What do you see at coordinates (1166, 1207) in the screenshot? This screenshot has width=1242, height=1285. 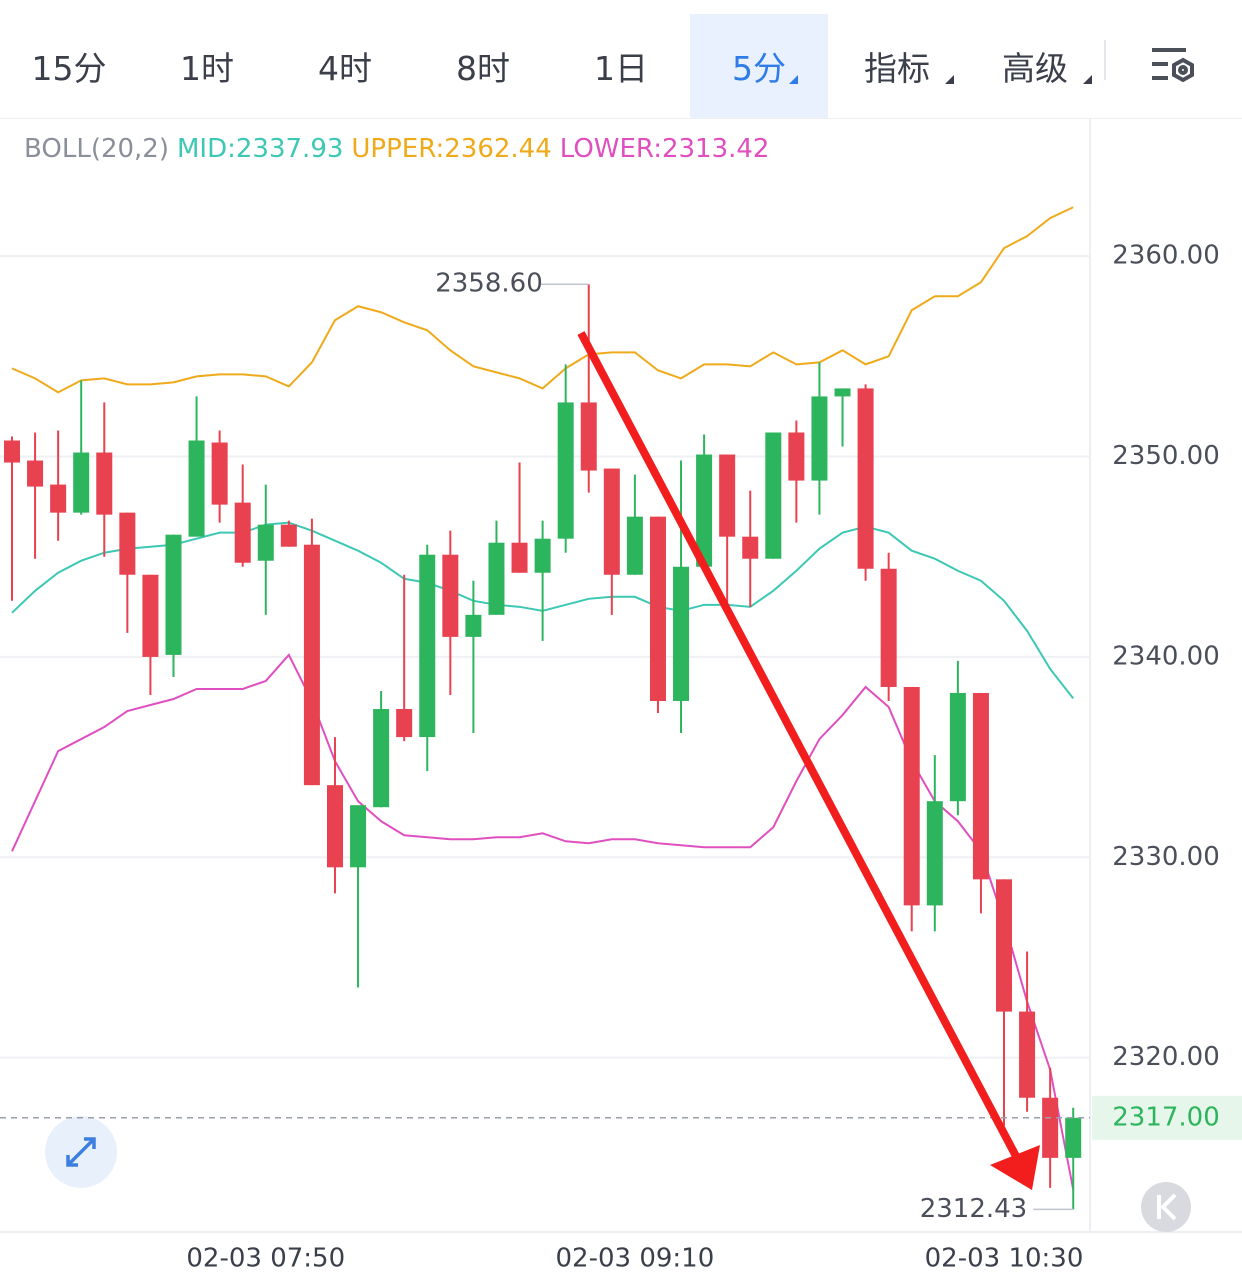 I see `reset-button` at bounding box center [1166, 1207].